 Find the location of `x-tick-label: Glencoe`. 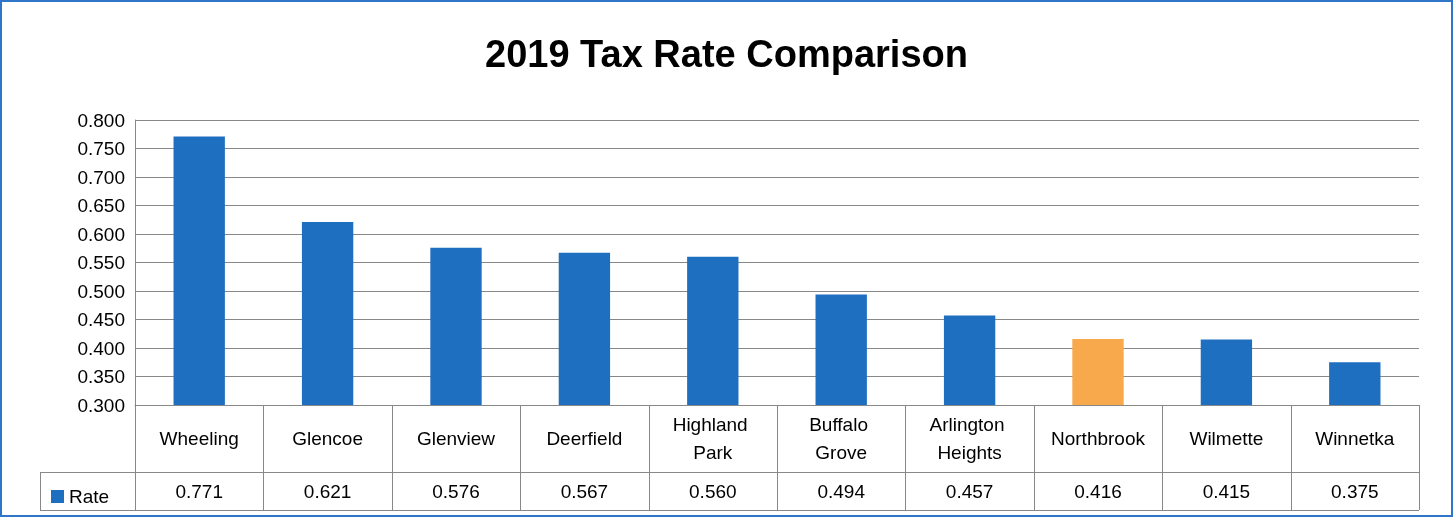

x-tick-label: Glencoe is located at coordinates (327, 438).